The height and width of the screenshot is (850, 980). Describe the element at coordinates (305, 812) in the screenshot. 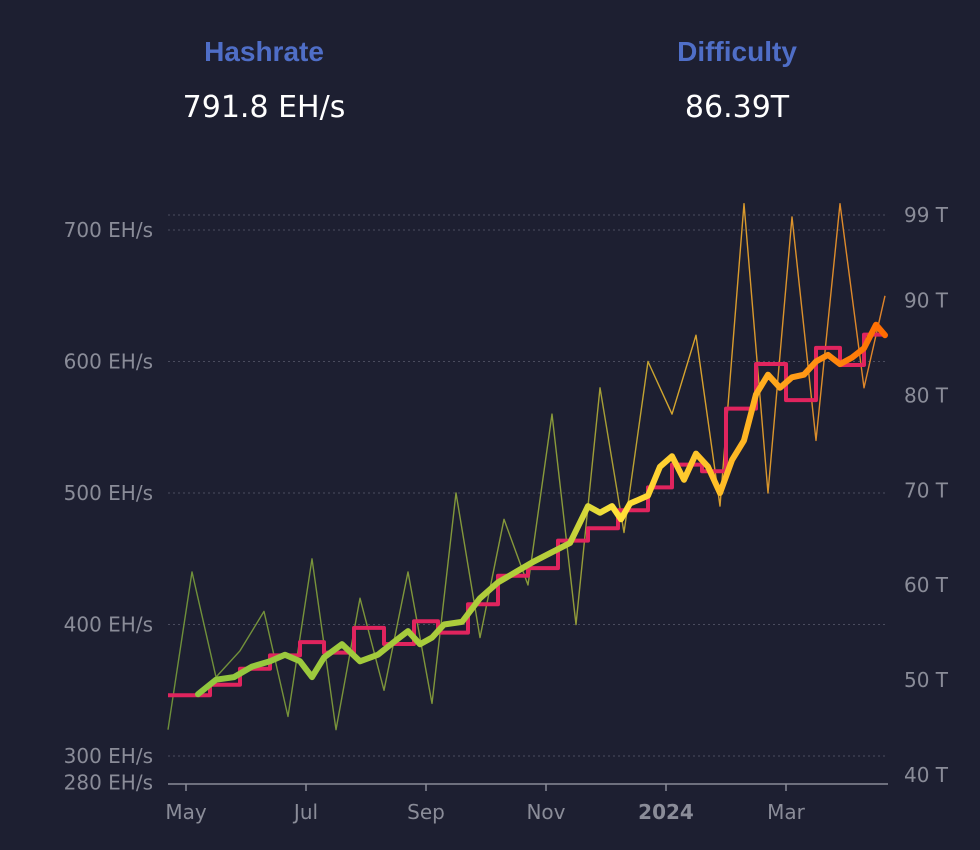

I see `x-tick-label: Jul` at that location.